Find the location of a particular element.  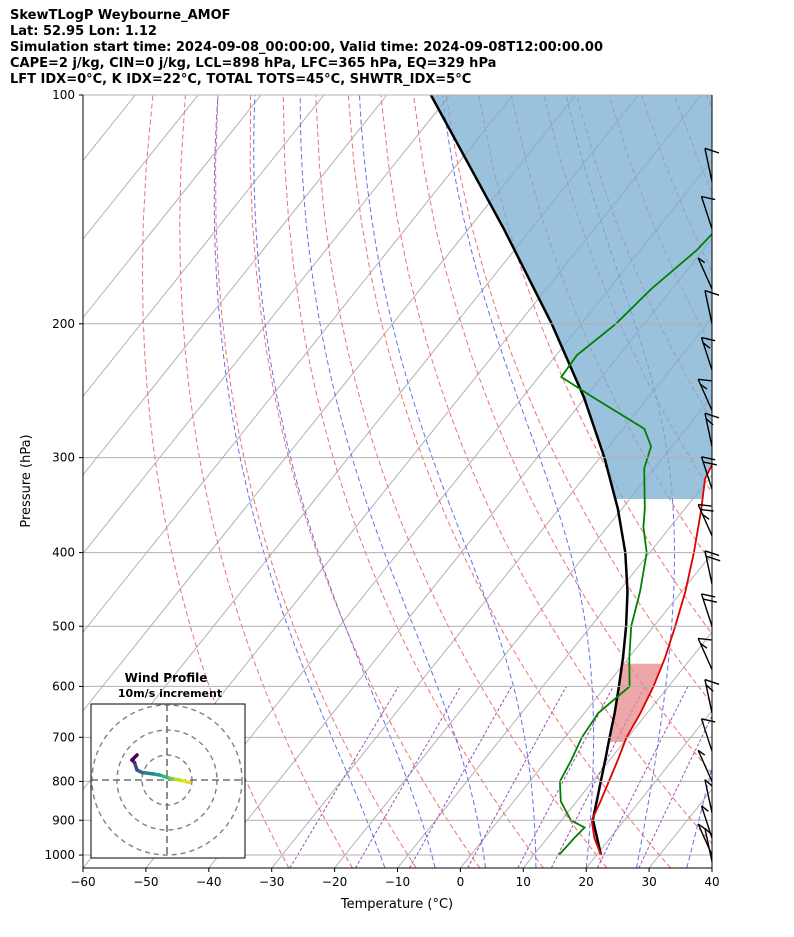

y-tick-label: 200 is located at coordinates (63, 324).